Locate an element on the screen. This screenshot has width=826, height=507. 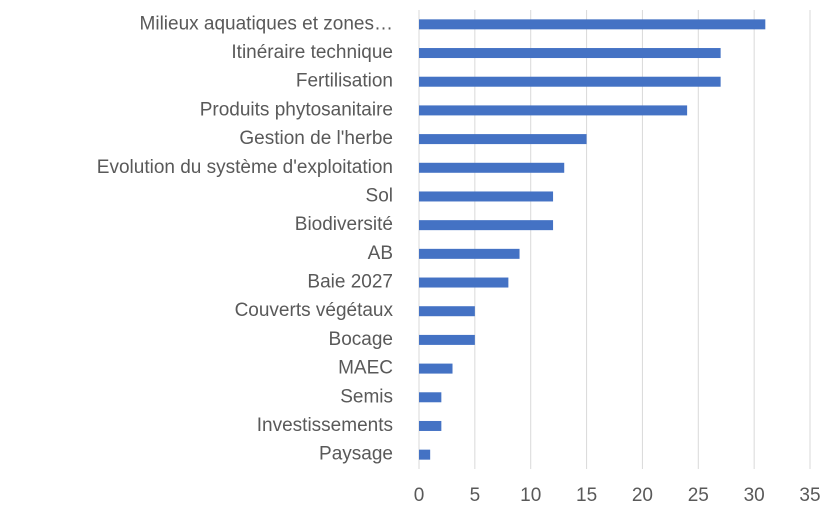
y-tick-label: Fertilisation is located at coordinates (344, 81).